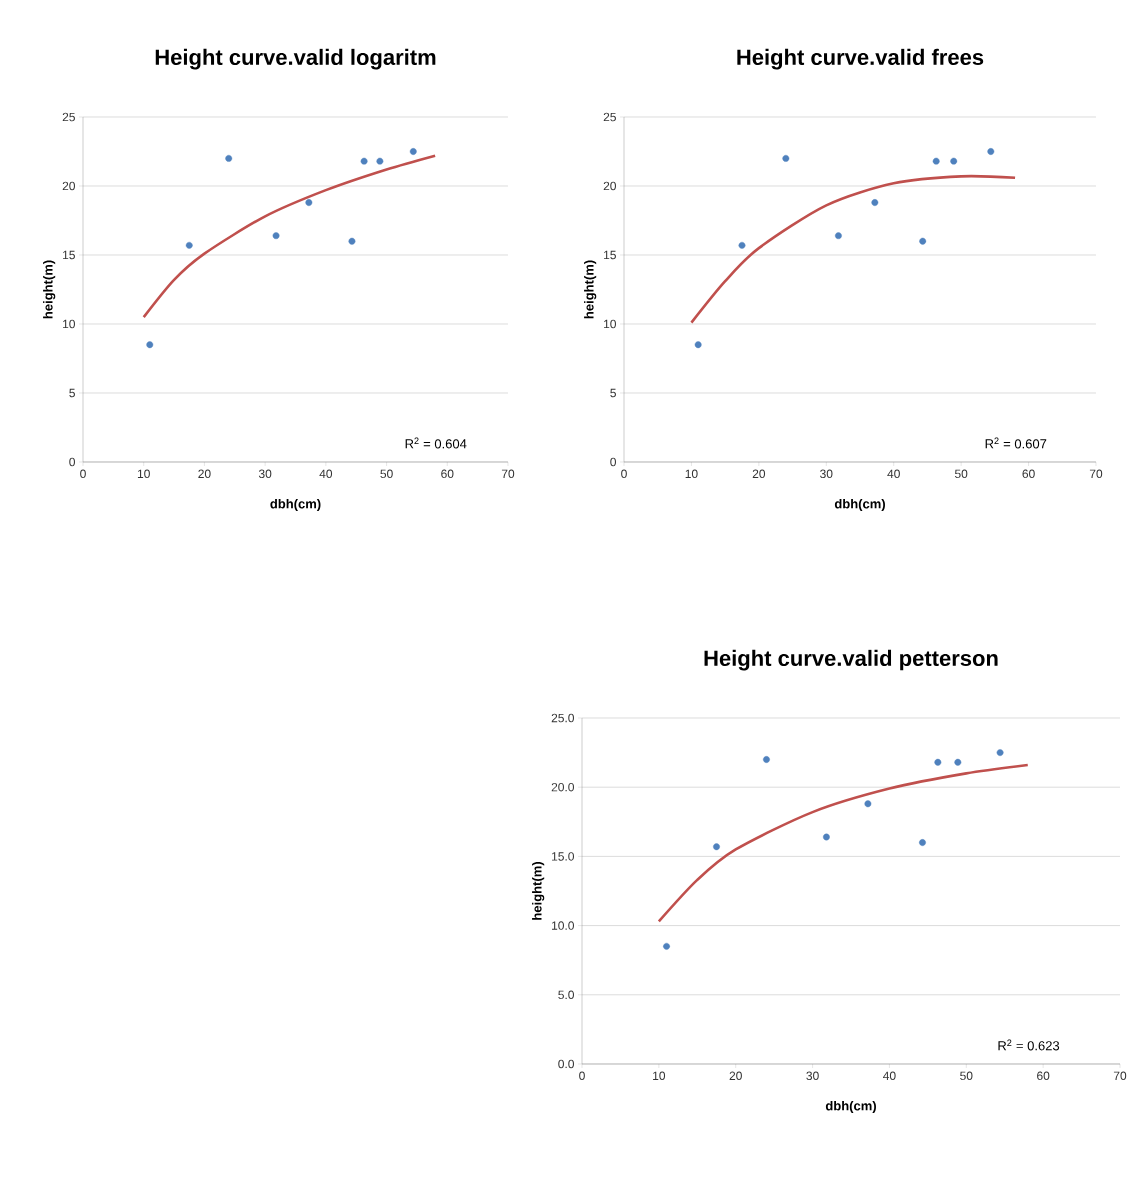 The height and width of the screenshot is (1204, 1142). I want to click on annotation: R$^{2}$ = 0.604, so click(436, 443).